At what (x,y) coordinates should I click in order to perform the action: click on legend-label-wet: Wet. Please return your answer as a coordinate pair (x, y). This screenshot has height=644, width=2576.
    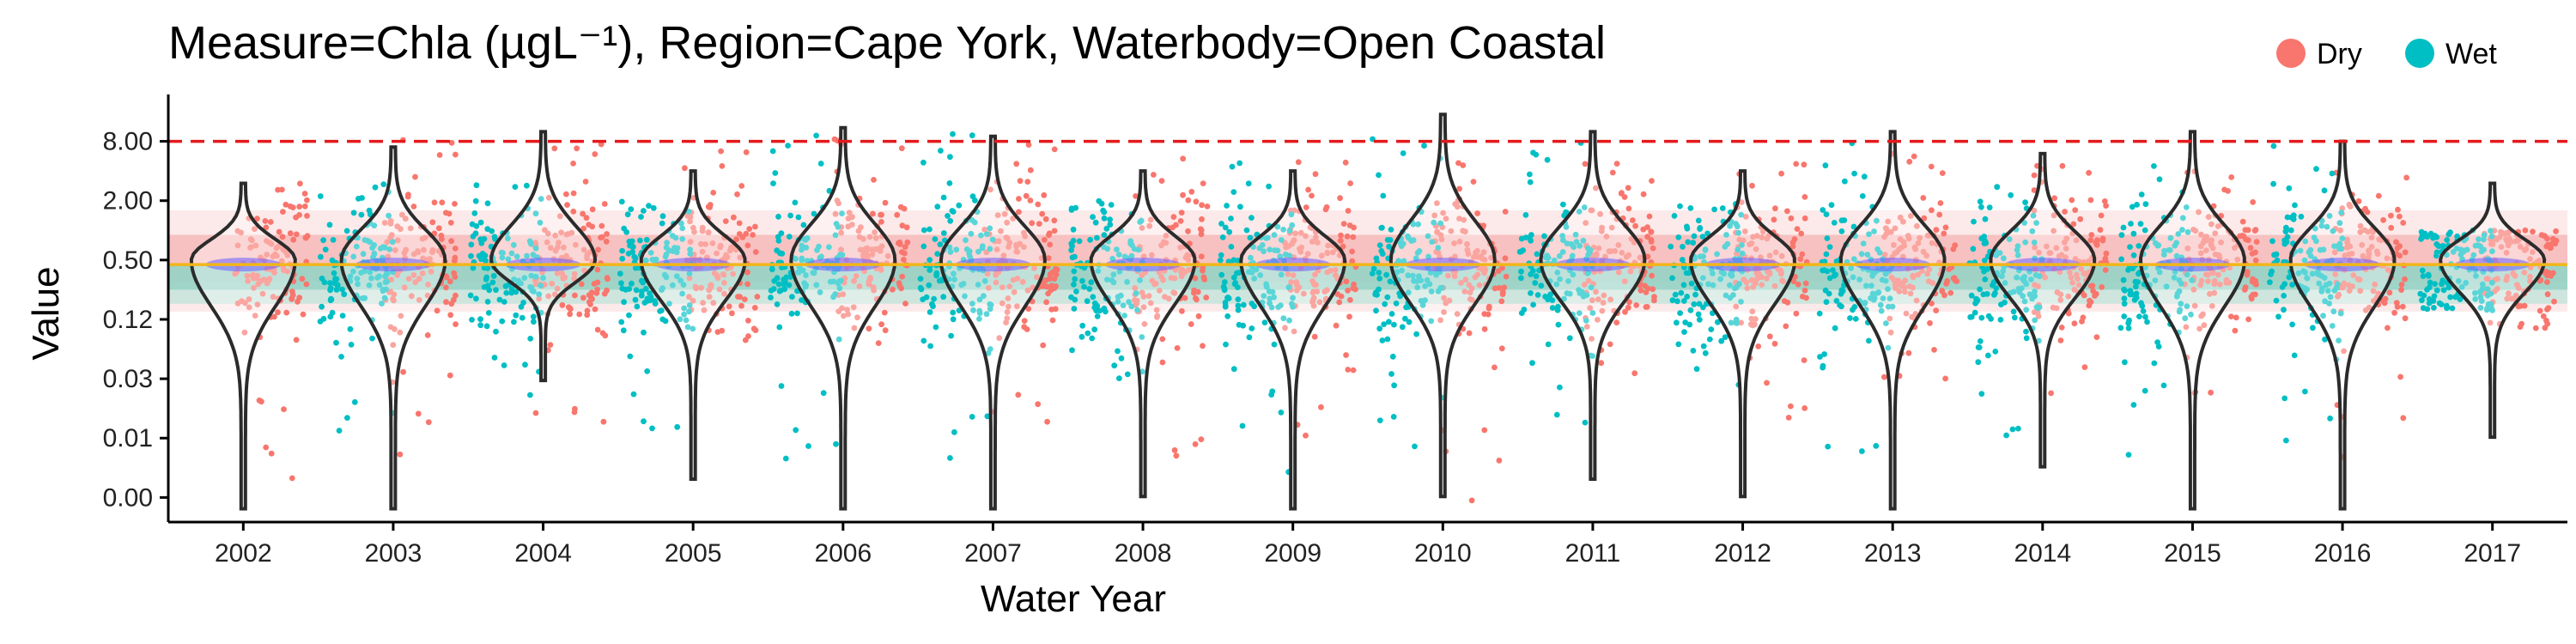
    Looking at the image, I should click on (2471, 54).